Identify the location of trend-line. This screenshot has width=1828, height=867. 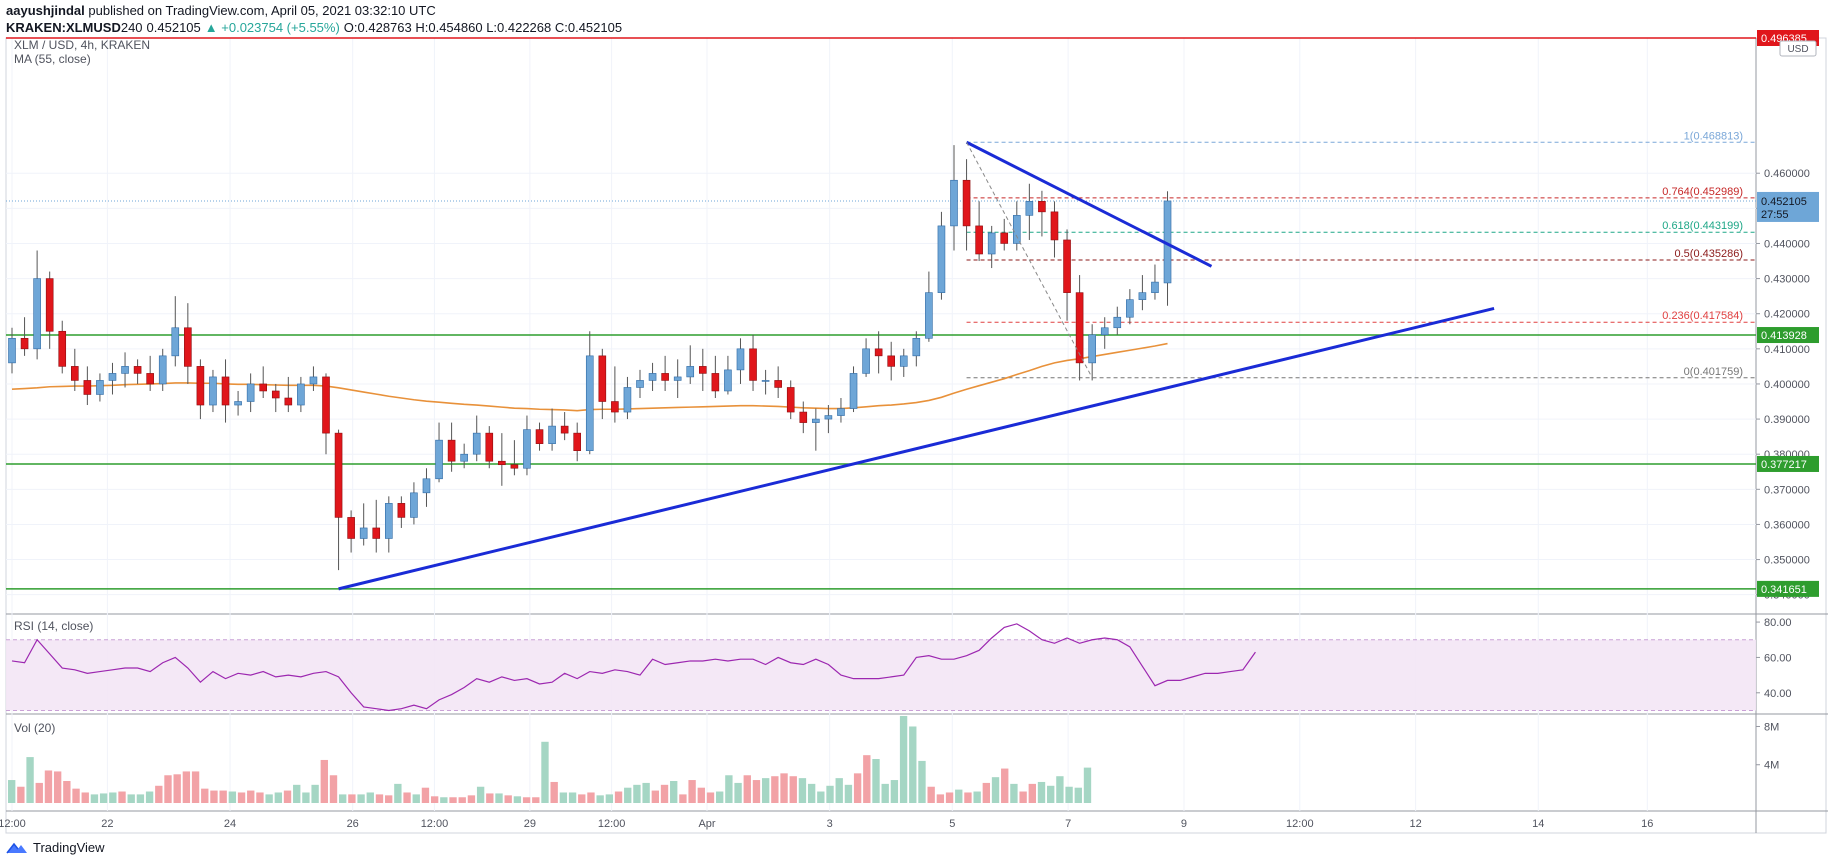
(1089, 204).